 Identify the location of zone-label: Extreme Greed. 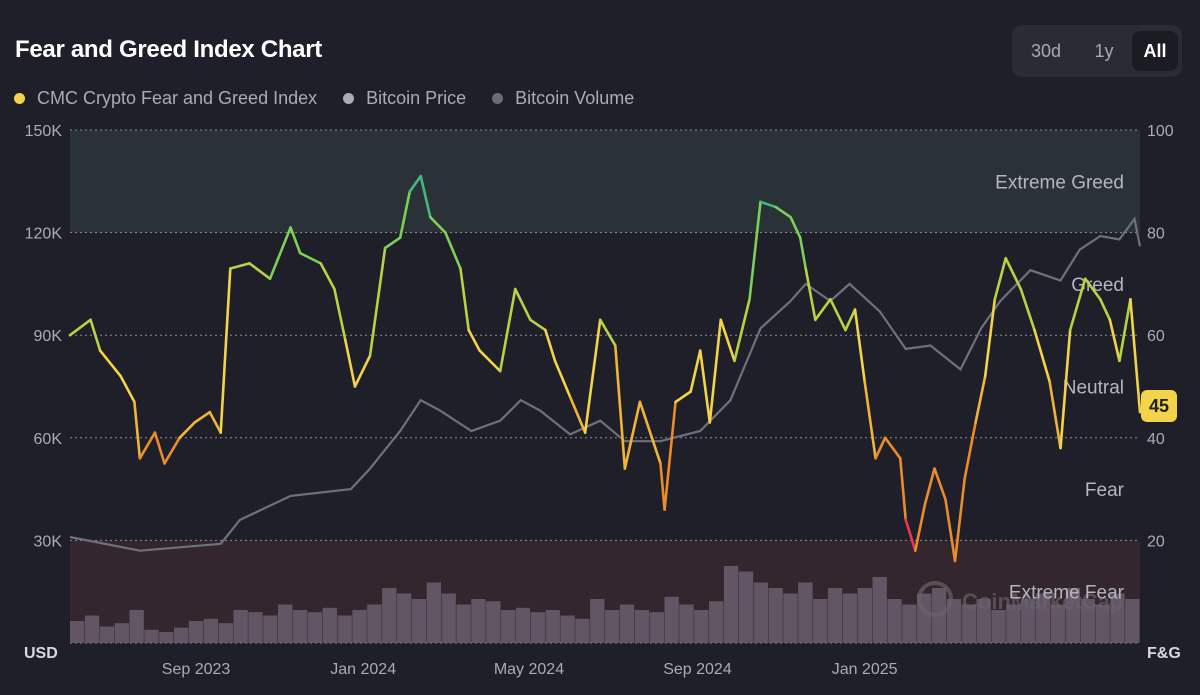
(1059, 182).